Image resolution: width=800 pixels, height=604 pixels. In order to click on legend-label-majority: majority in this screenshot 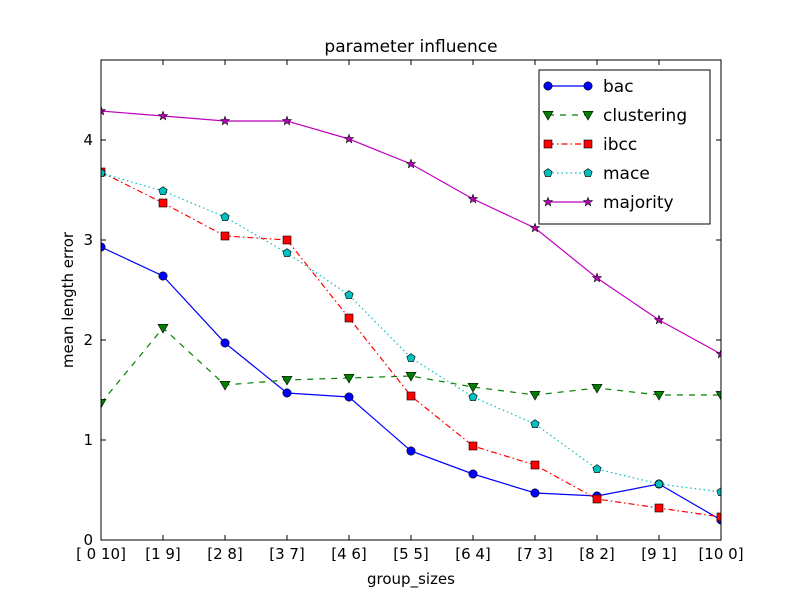, I will do `click(638, 203)`.